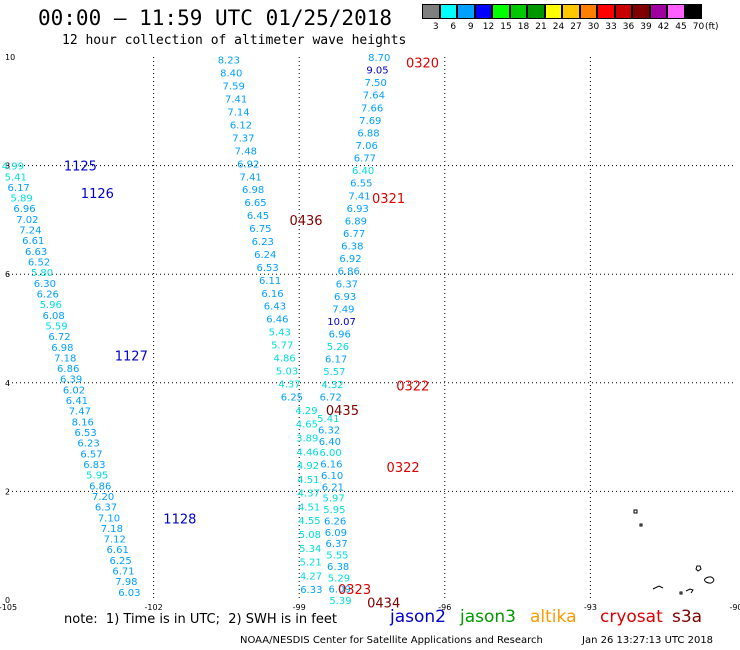 The image size is (740, 650). Describe the element at coordinates (648, 640) in the screenshot. I see `generation-timestamp: Jan 26 13:27:13 UTC 2018` at that location.